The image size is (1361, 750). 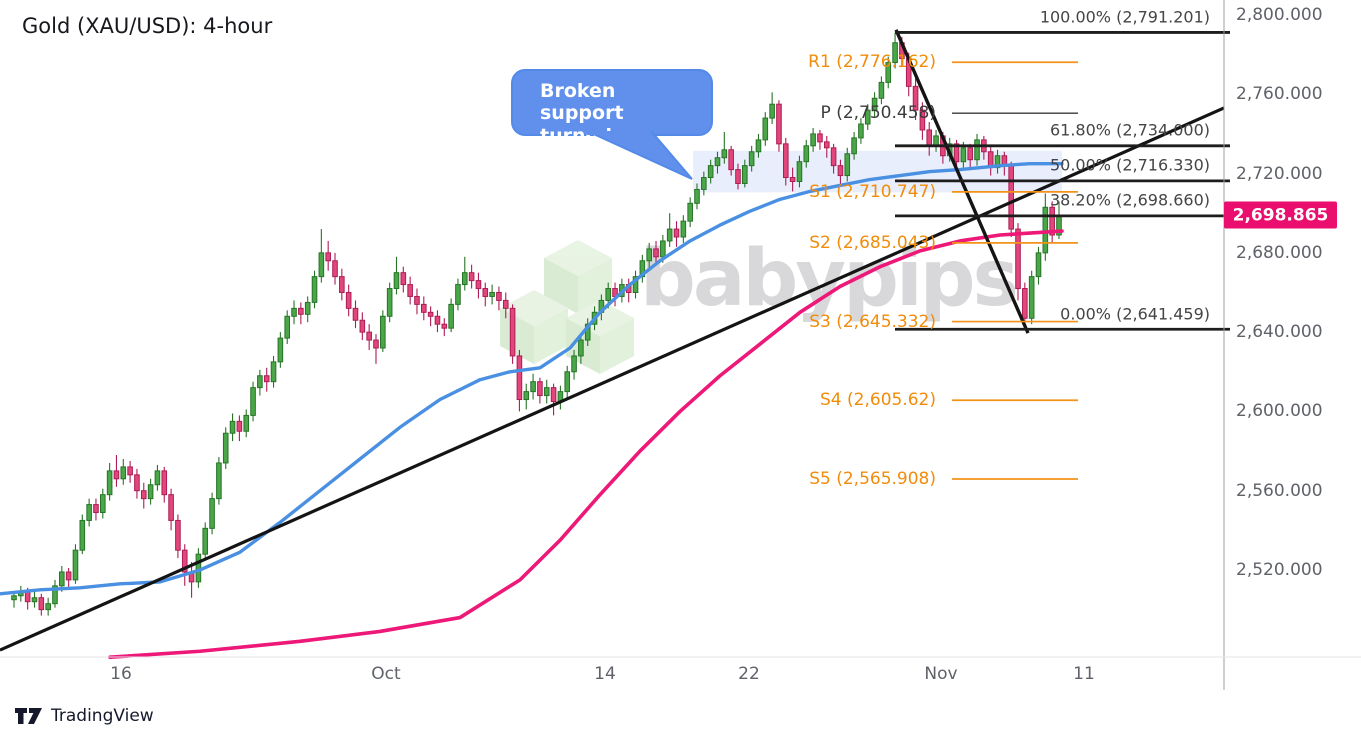 I want to click on broken-support-zone, so click(x=877, y=171).